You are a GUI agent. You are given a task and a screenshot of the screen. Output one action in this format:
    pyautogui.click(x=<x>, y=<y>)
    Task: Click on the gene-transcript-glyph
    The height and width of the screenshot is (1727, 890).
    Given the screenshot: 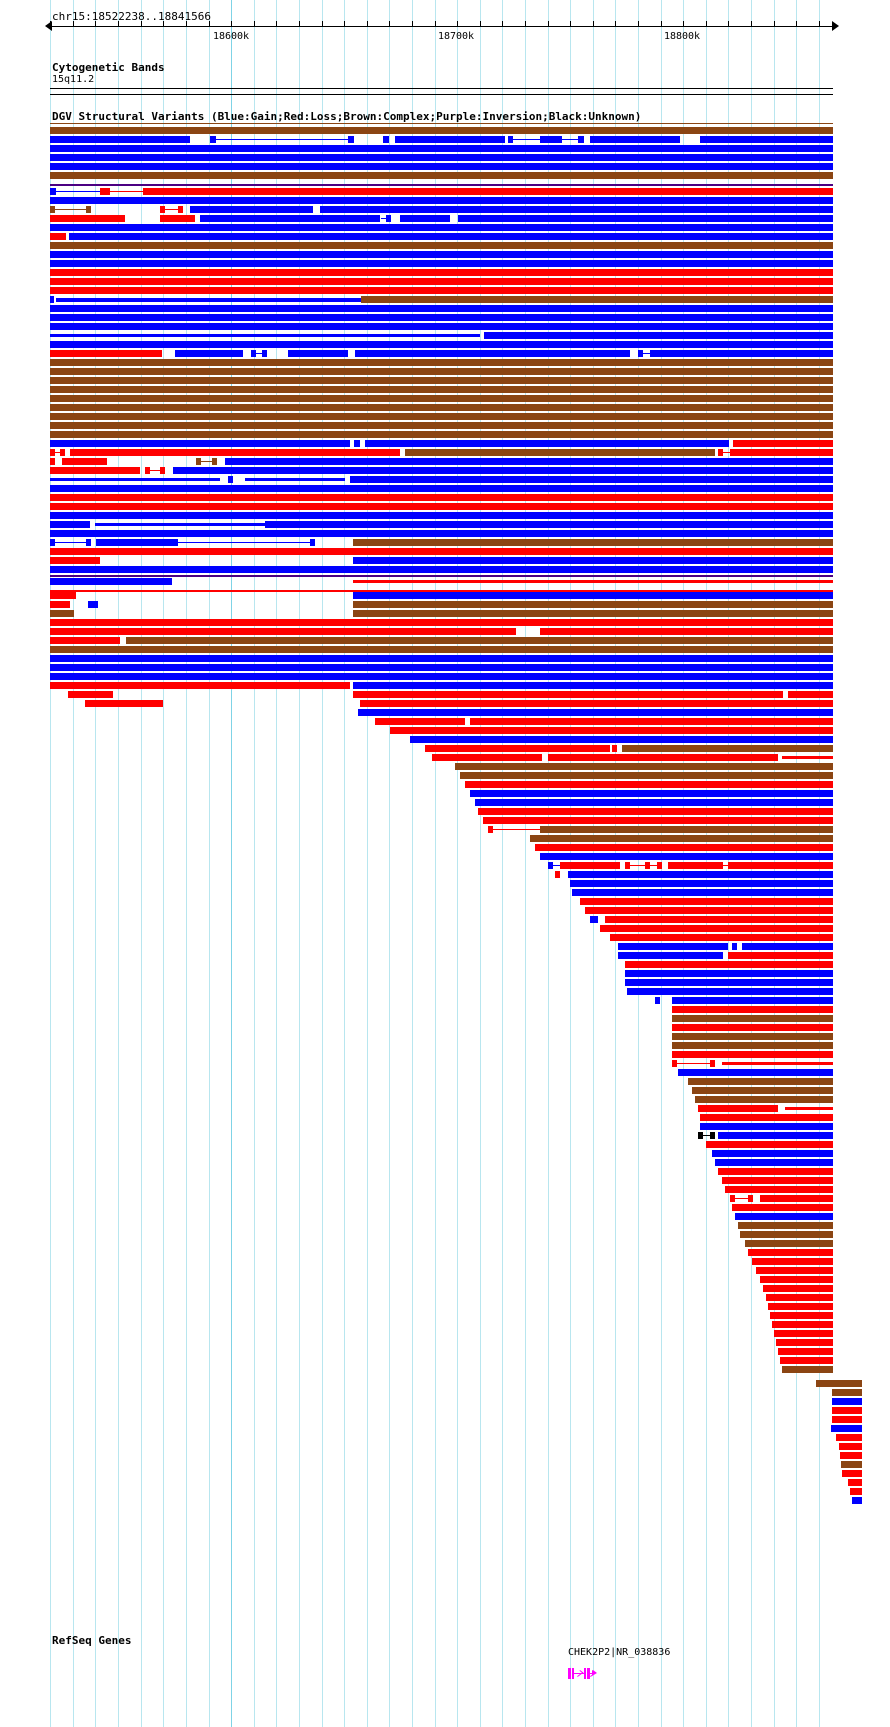 What is the action you would take?
    pyautogui.click(x=582, y=1673)
    